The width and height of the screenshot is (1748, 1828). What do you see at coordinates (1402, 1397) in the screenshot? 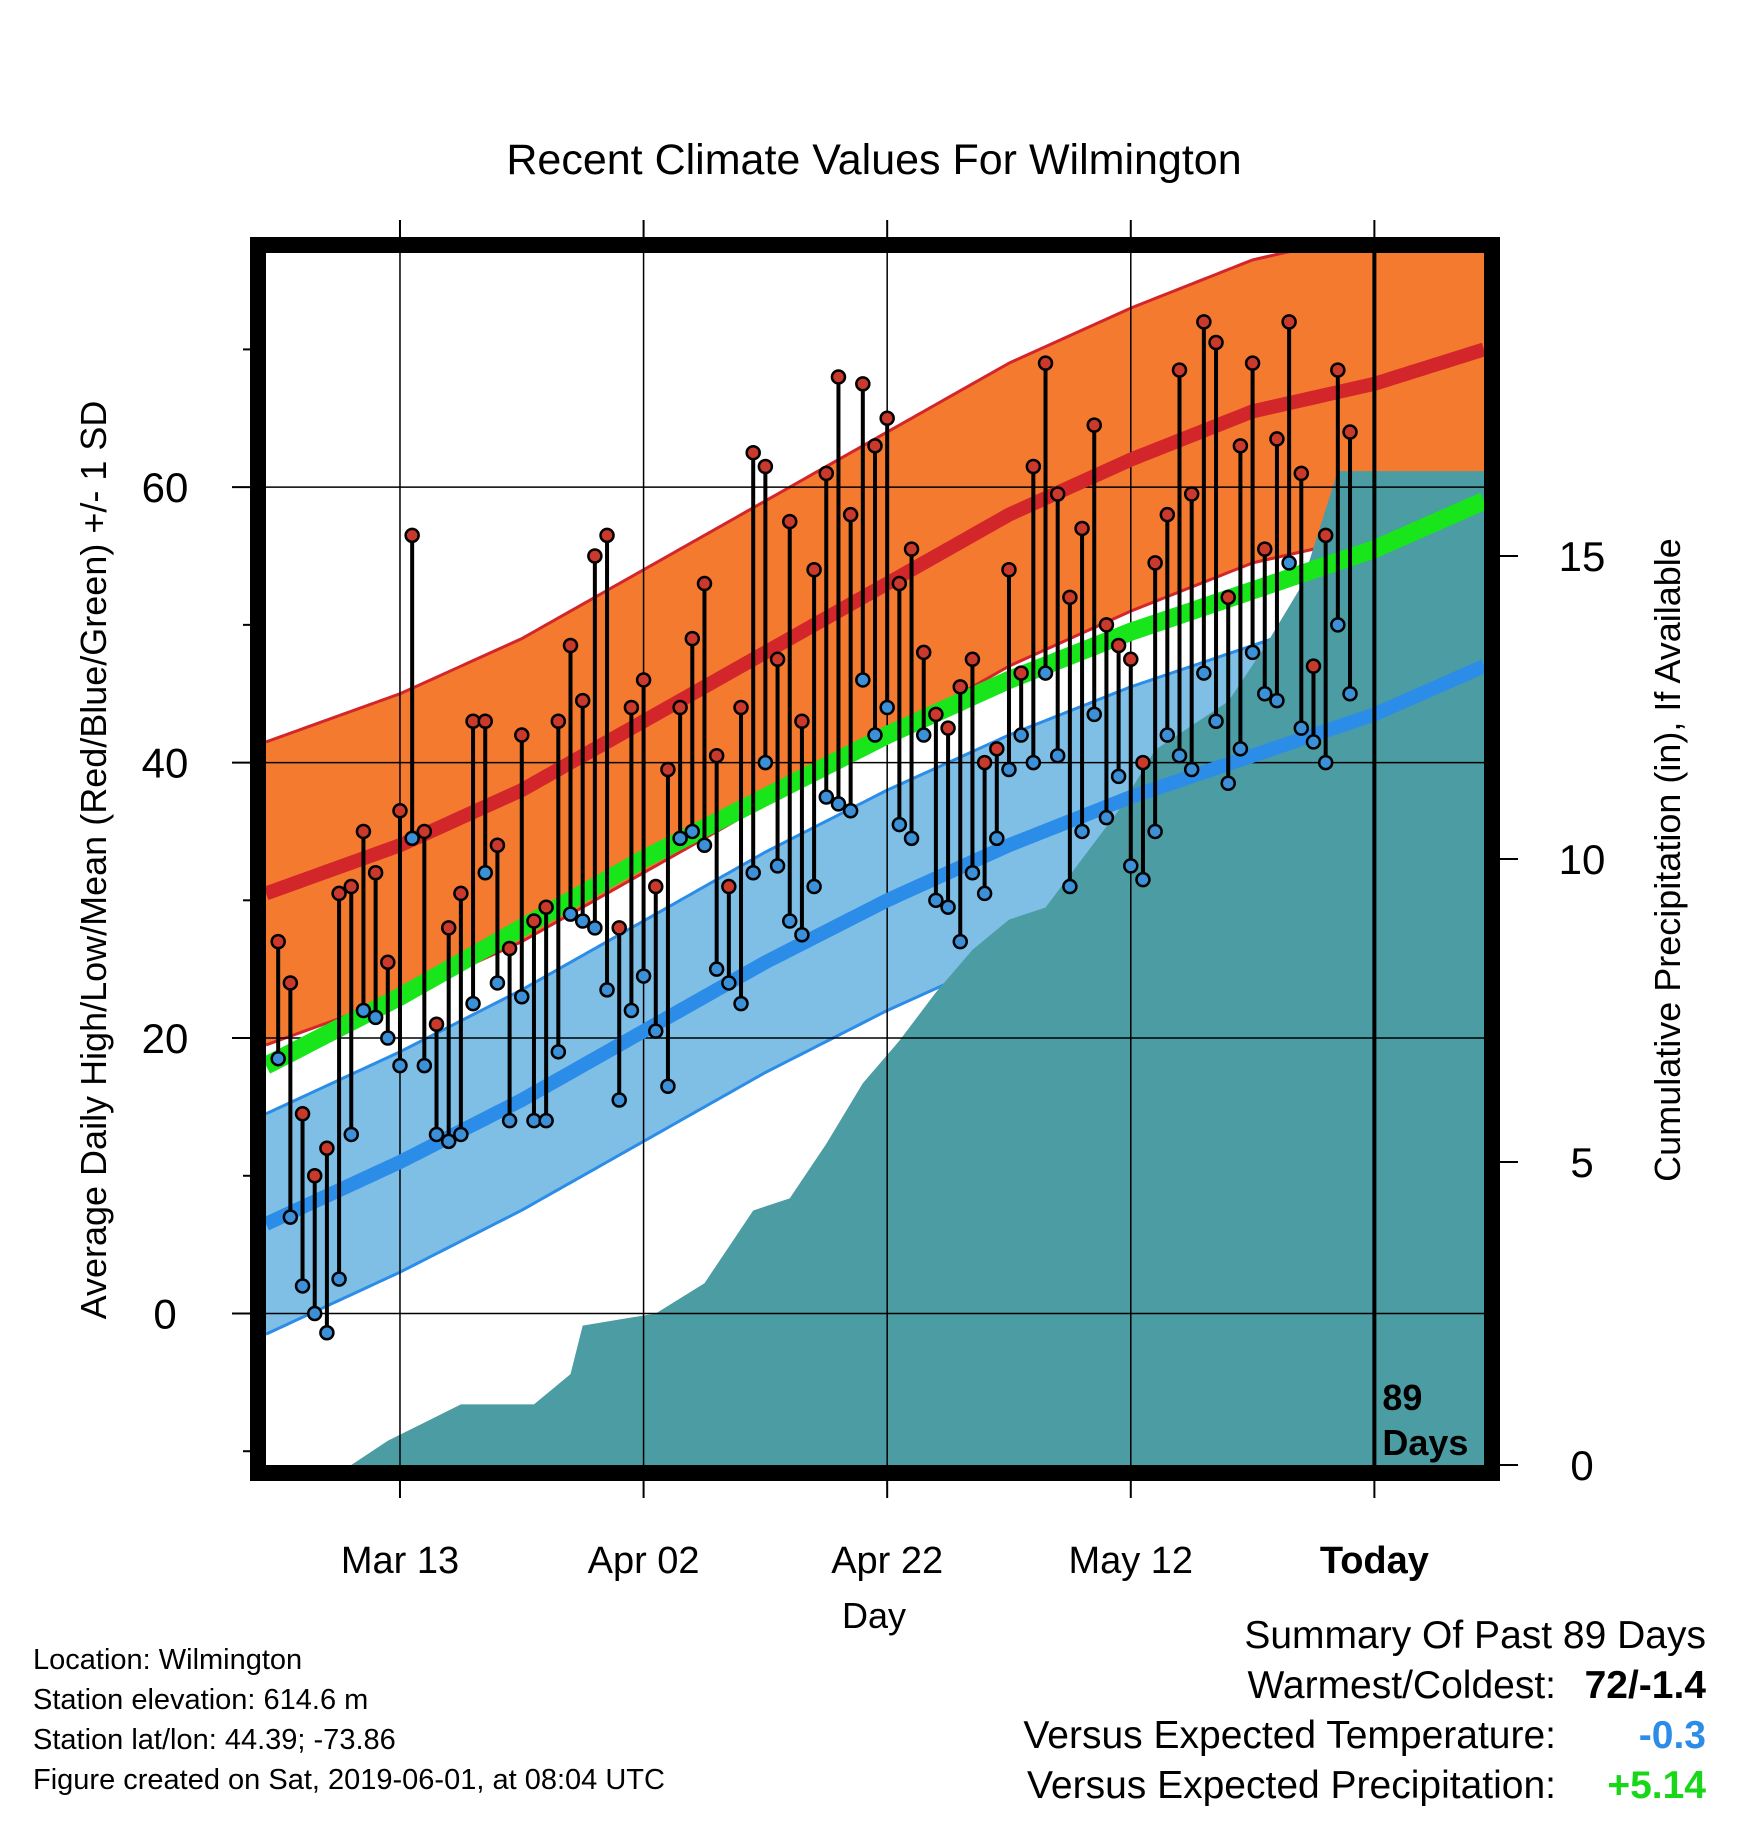
I see `today-days-count: 89` at bounding box center [1402, 1397].